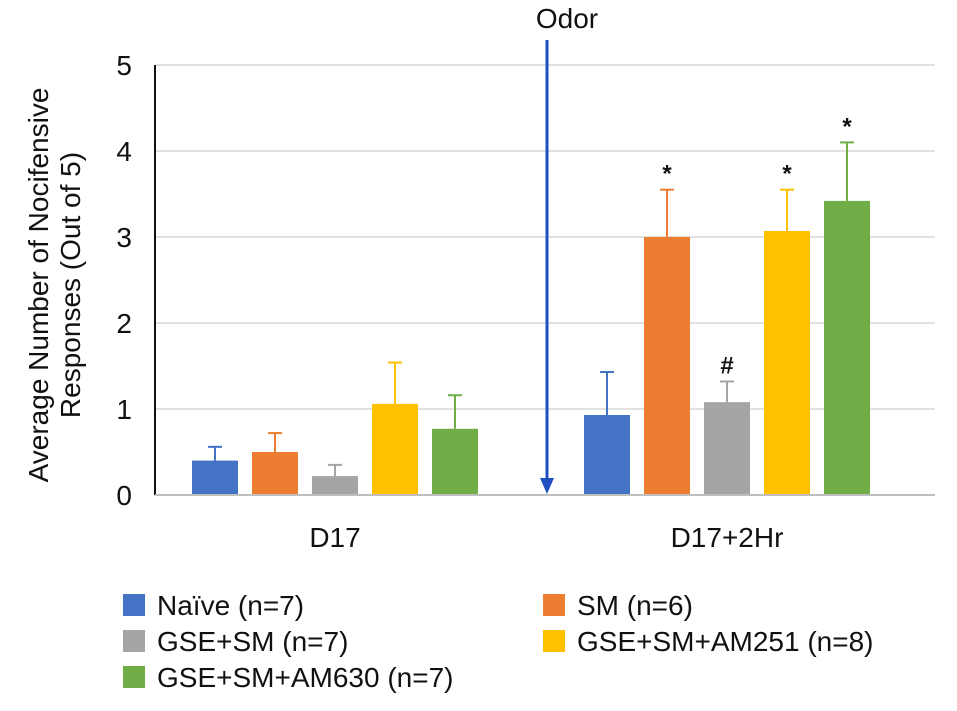 Image resolution: width=957 pixels, height=711 pixels. What do you see at coordinates (124, 495) in the screenshot?
I see `y-tick-label: 0` at bounding box center [124, 495].